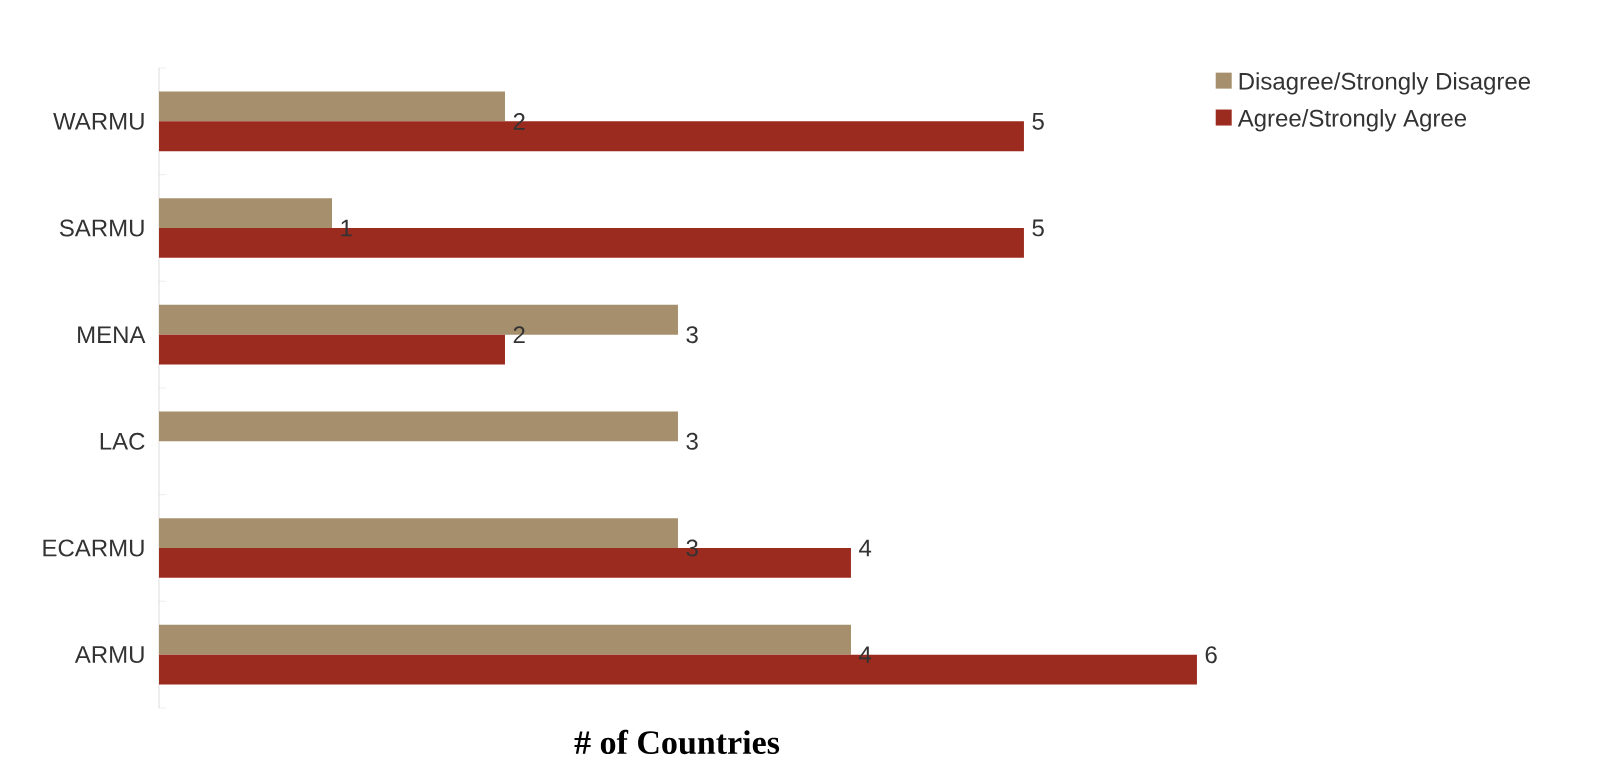  Describe the element at coordinates (1385, 83) in the screenshot. I see `legend-label: Disagree/Strongly Disagree` at that location.